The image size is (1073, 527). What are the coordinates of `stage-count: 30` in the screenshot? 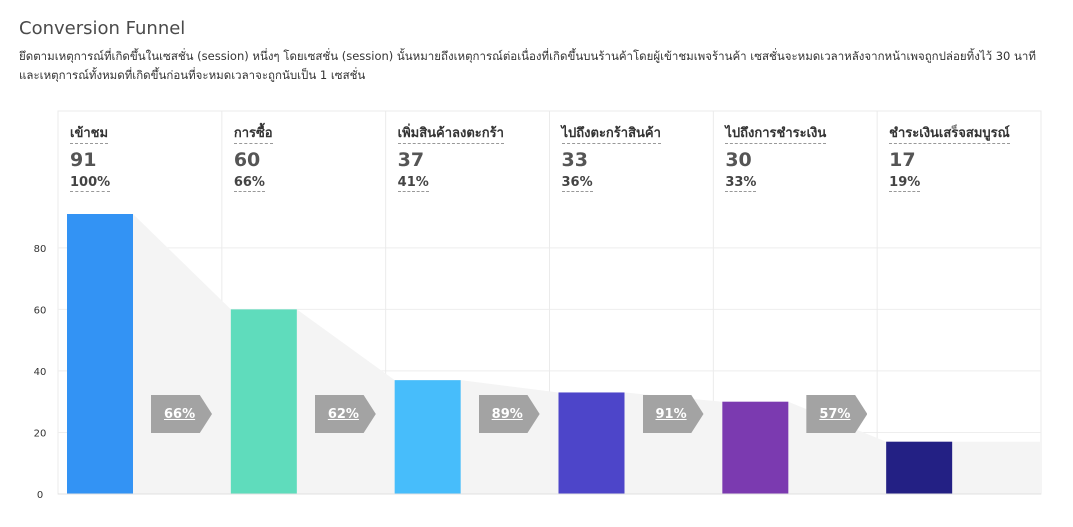 It's located at (738, 160).